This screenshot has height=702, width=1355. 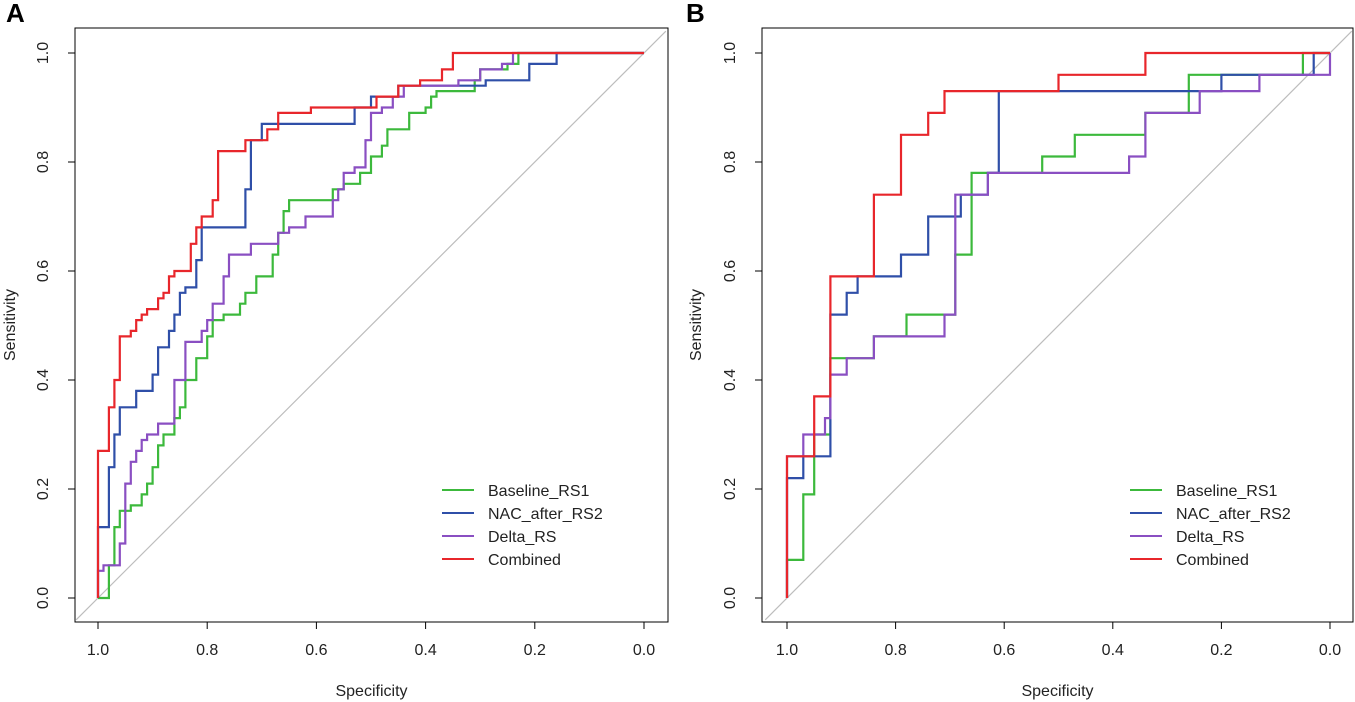 I want to click on chart-a-legend-label-combined: Combined, so click(x=524, y=560).